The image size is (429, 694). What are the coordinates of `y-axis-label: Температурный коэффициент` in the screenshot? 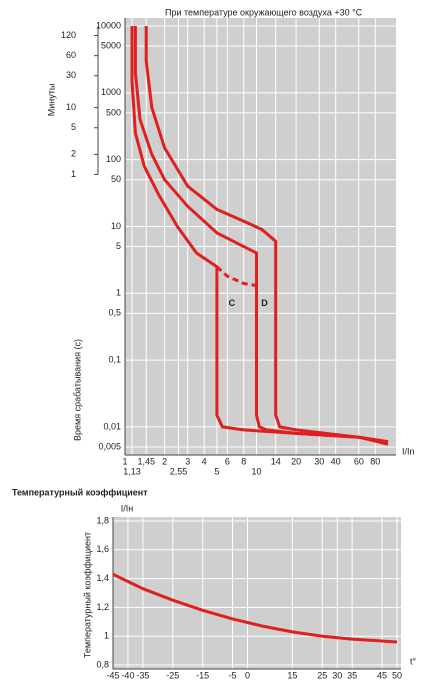 It's located at (87, 595).